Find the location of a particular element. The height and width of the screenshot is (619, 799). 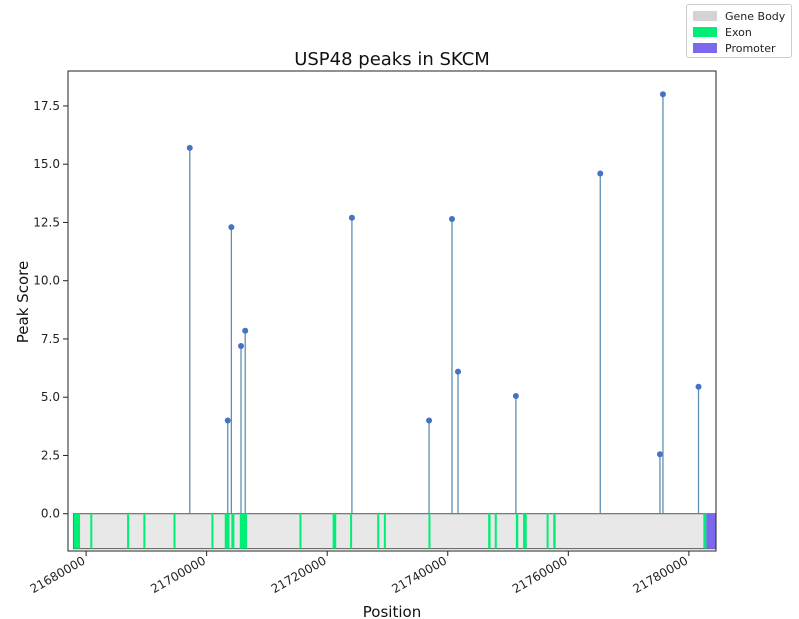

legend-label-exon: Exon is located at coordinates (738, 32).